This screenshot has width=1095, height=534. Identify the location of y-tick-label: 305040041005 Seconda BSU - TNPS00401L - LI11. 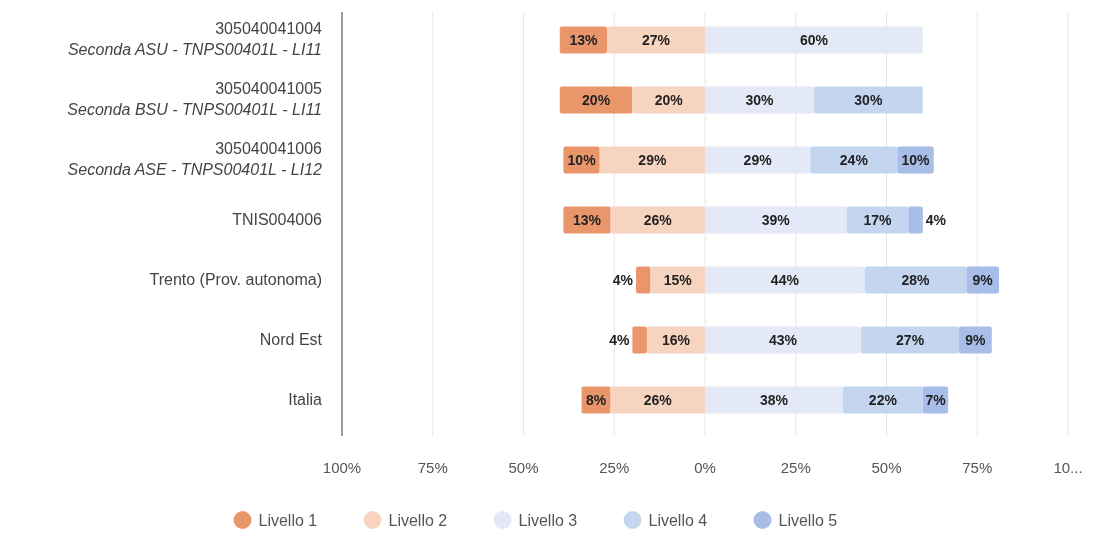
(195, 99).